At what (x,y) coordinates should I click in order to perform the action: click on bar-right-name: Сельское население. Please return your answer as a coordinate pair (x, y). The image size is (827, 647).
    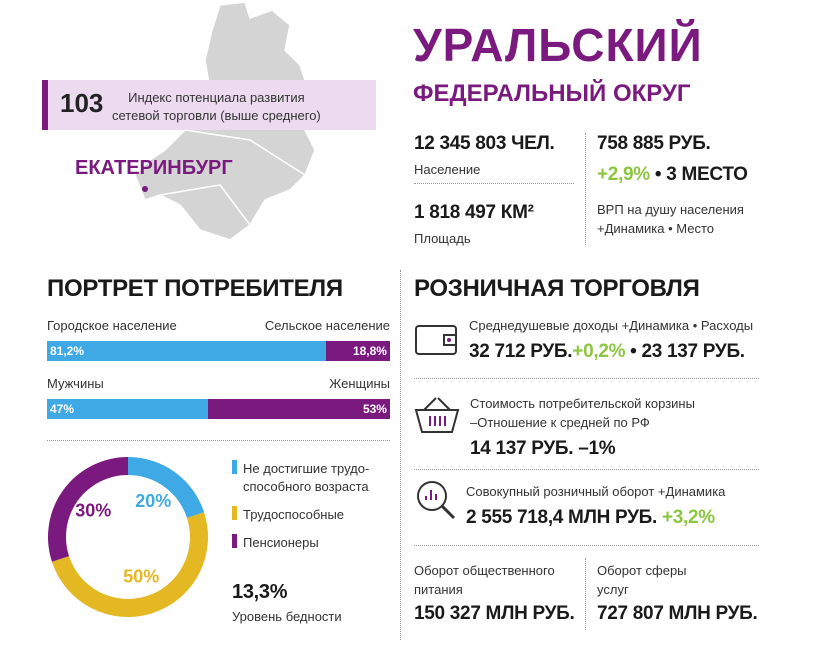
    Looking at the image, I should click on (327, 325).